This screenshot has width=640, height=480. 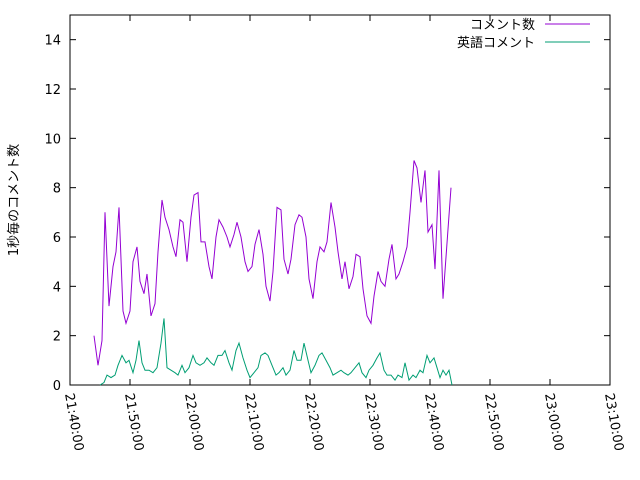 What do you see at coordinates (613, 422) in the screenshot?
I see `x-tick-label: 23:10:00` at bounding box center [613, 422].